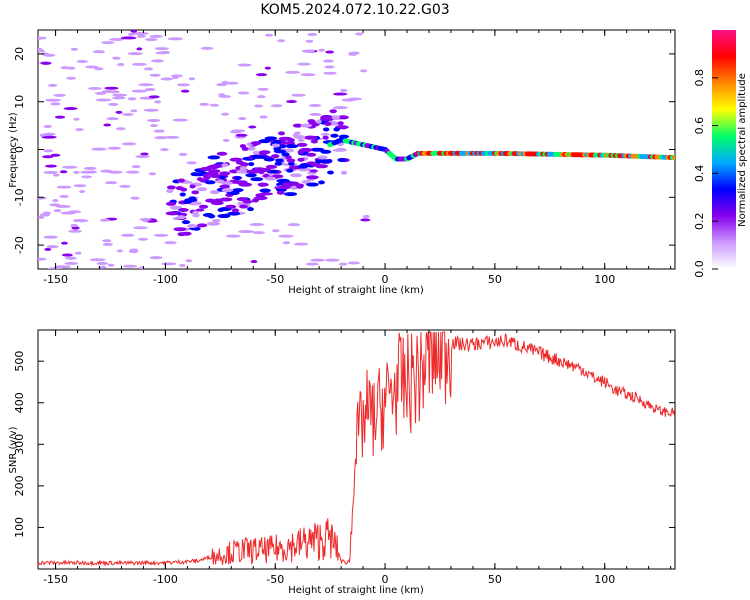 The width and height of the screenshot is (750, 600). What do you see at coordinates (165, 279) in the screenshot?
I see `x-tick-label: -100` at bounding box center [165, 279].